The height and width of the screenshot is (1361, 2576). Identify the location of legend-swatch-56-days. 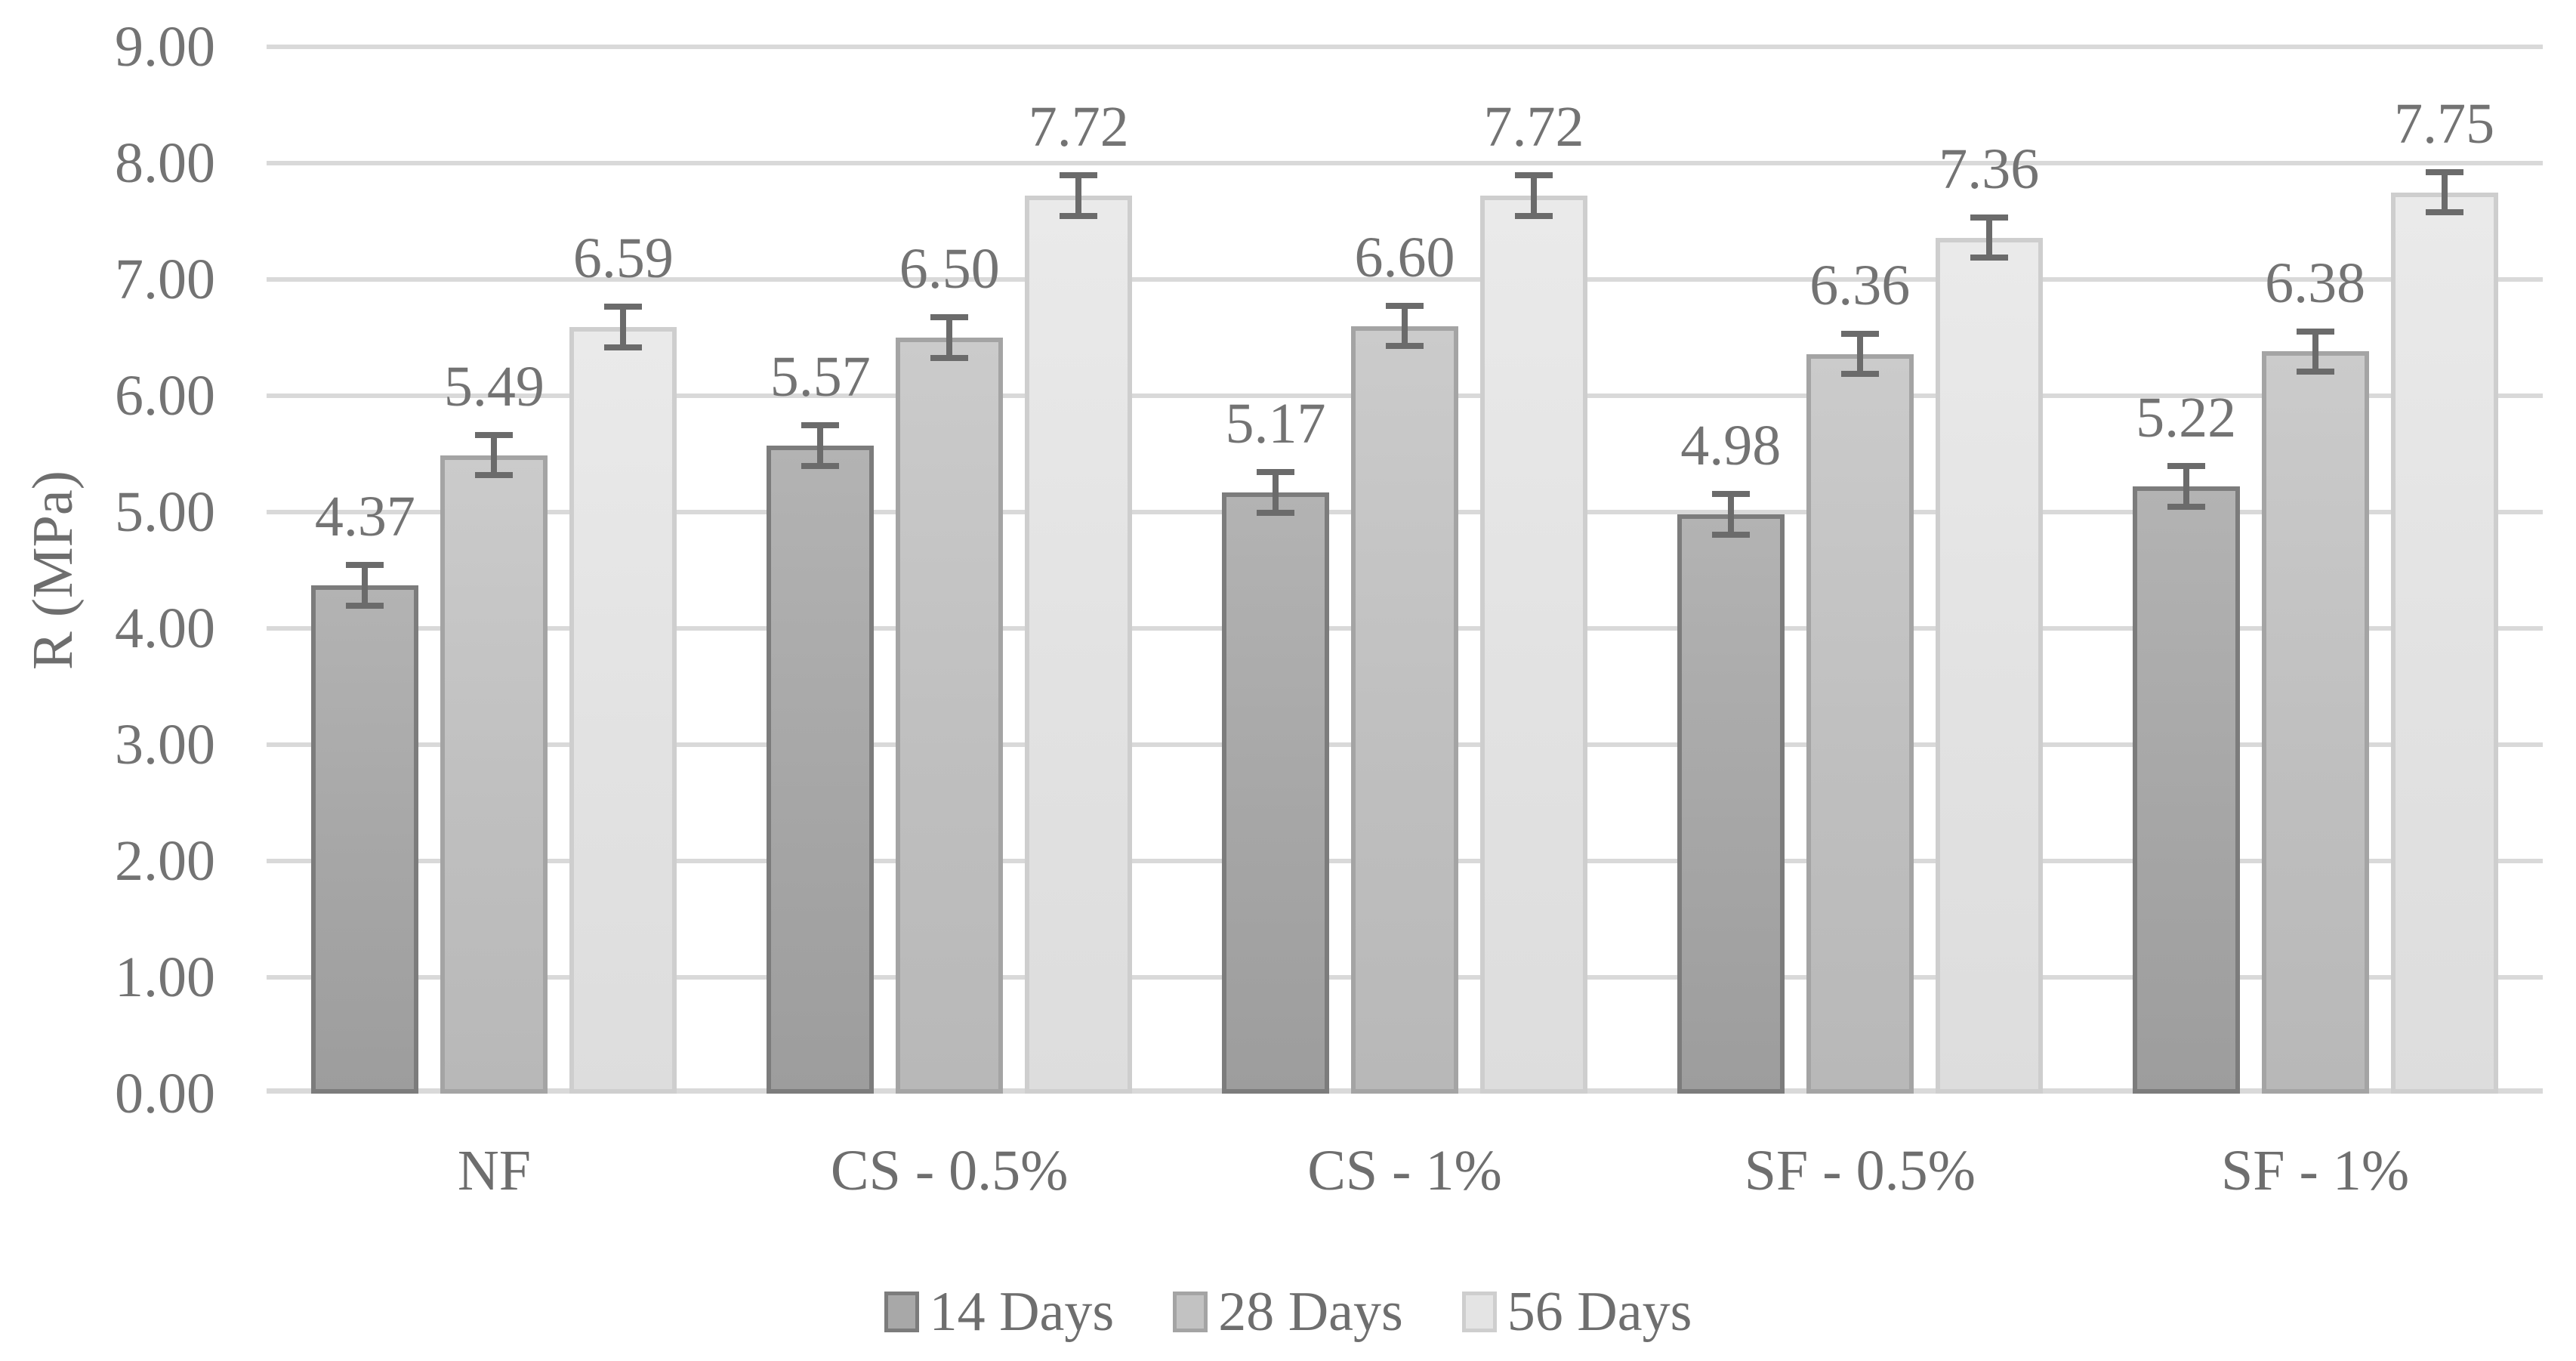
(1479, 1312).